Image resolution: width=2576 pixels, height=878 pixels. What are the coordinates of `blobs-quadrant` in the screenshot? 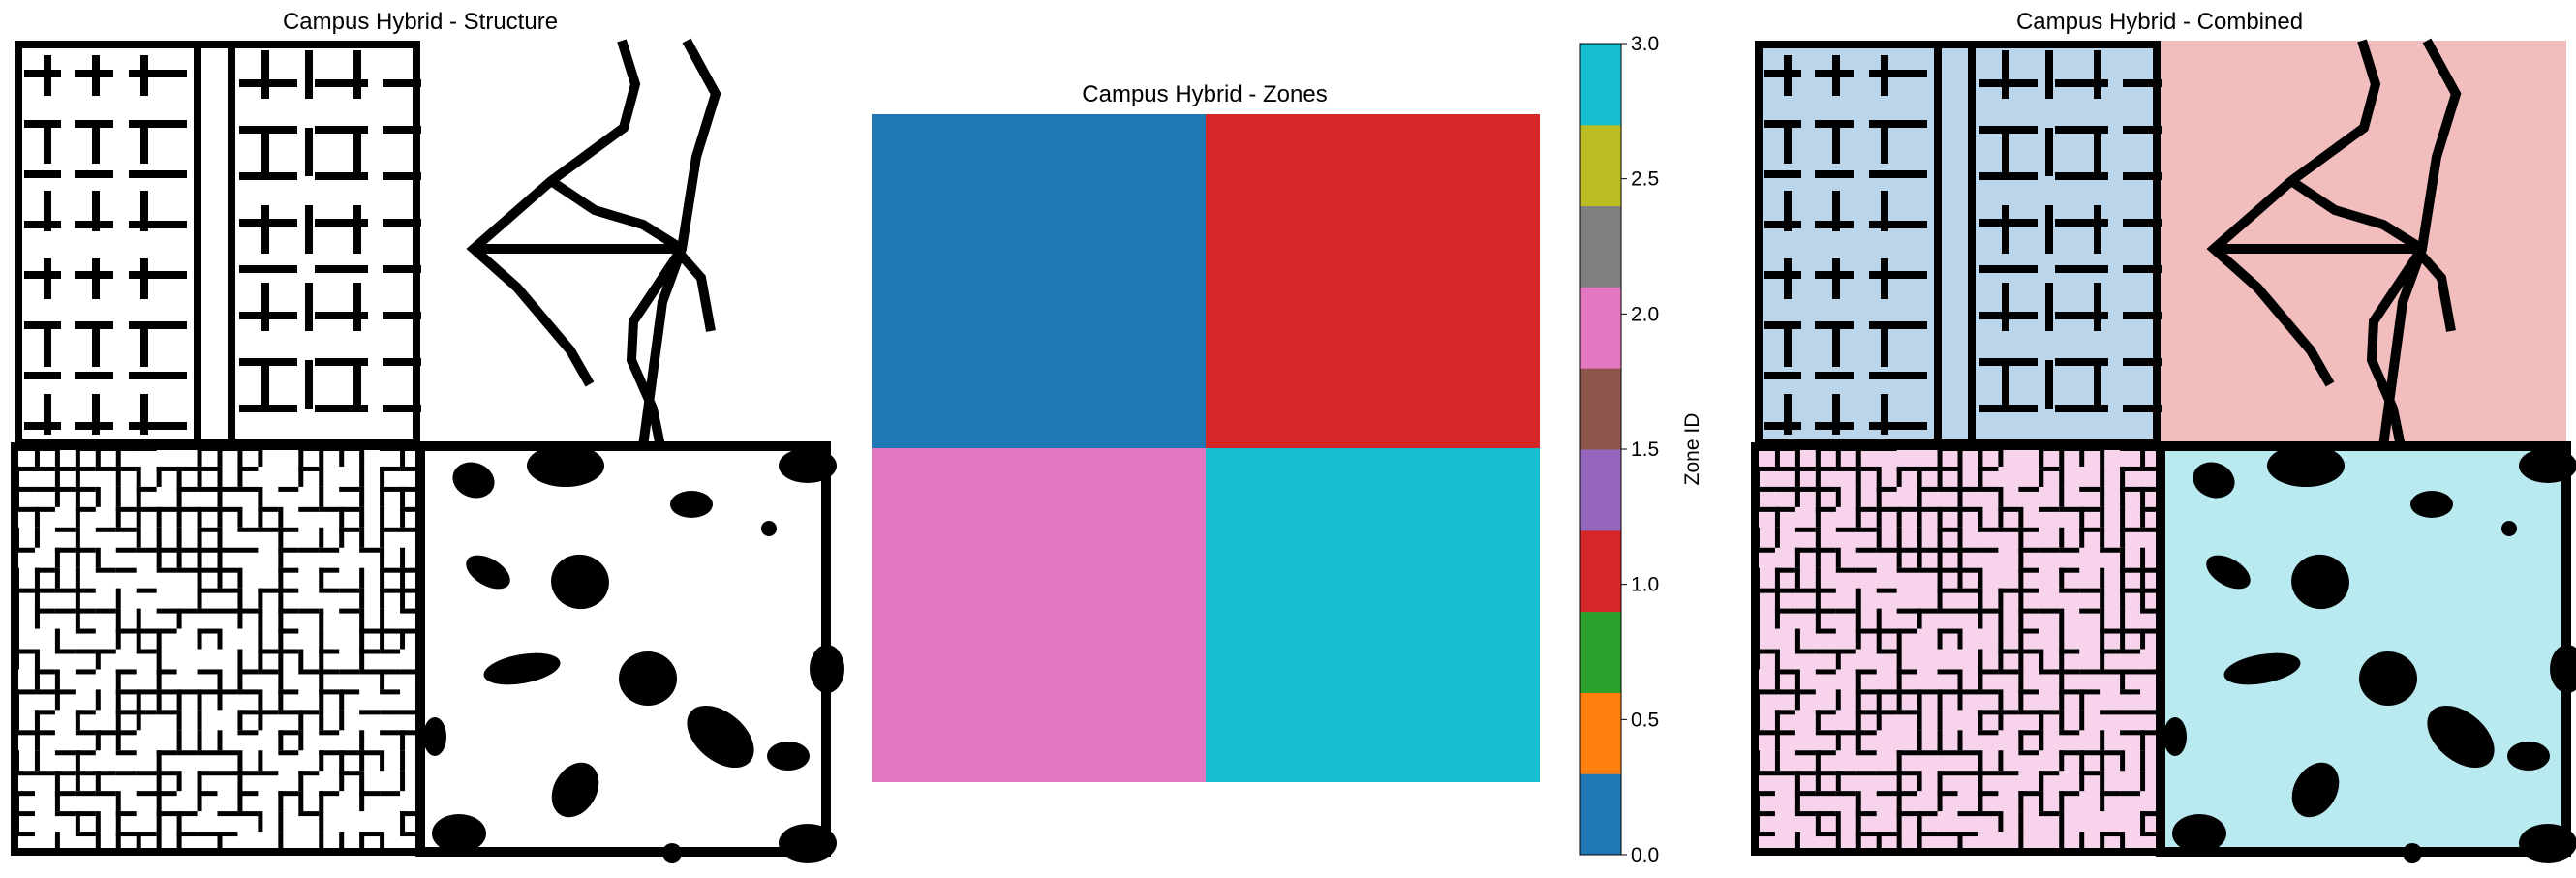 It's located at (629, 652).